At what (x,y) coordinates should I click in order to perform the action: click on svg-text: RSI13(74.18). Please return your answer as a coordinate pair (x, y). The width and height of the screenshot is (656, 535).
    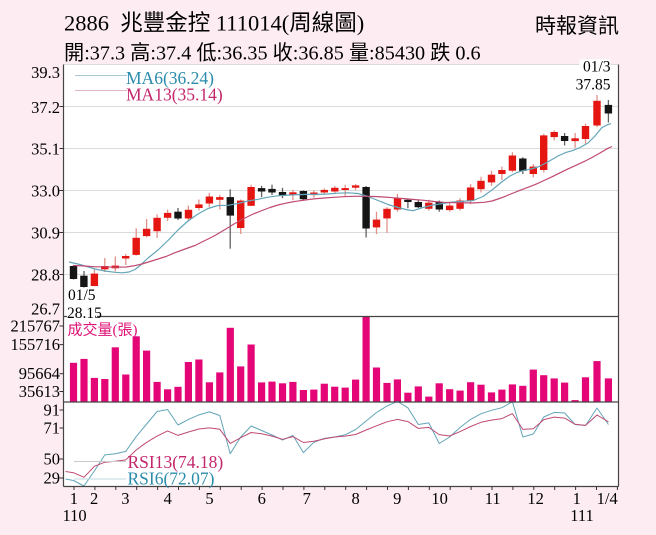
    Looking at the image, I should click on (176, 462).